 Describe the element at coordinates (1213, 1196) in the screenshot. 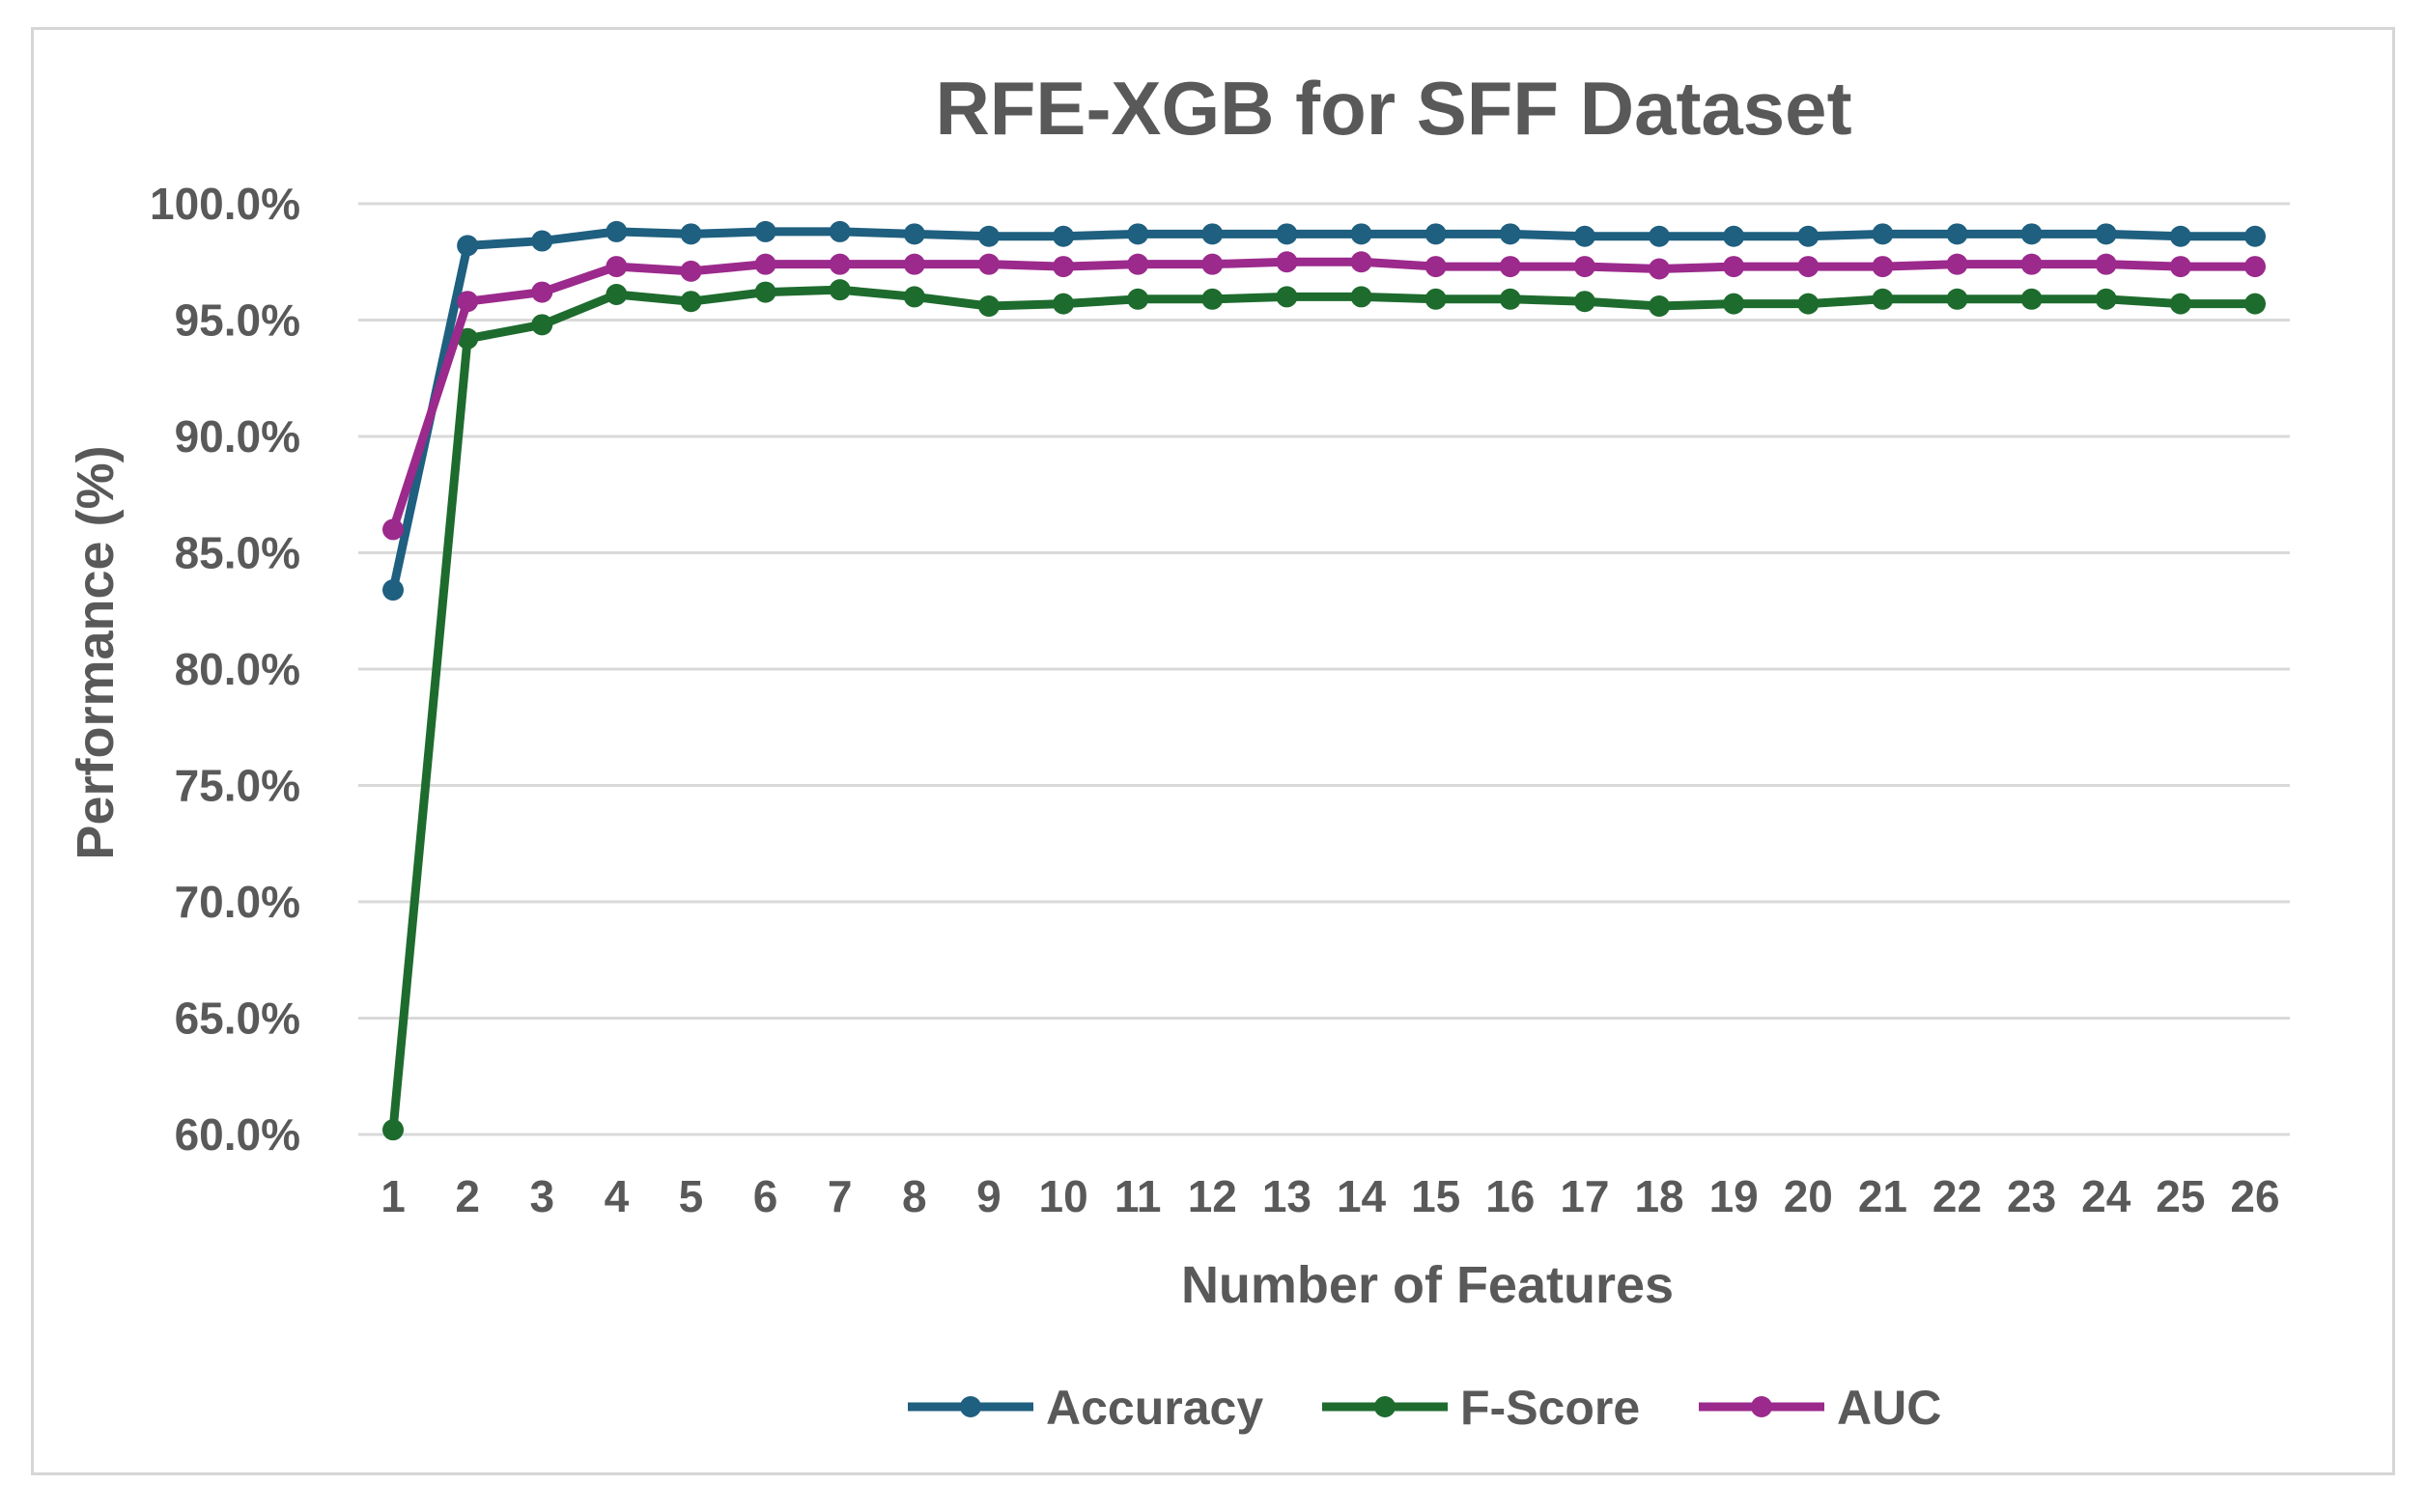

I see `x-tick-label: 12` at that location.